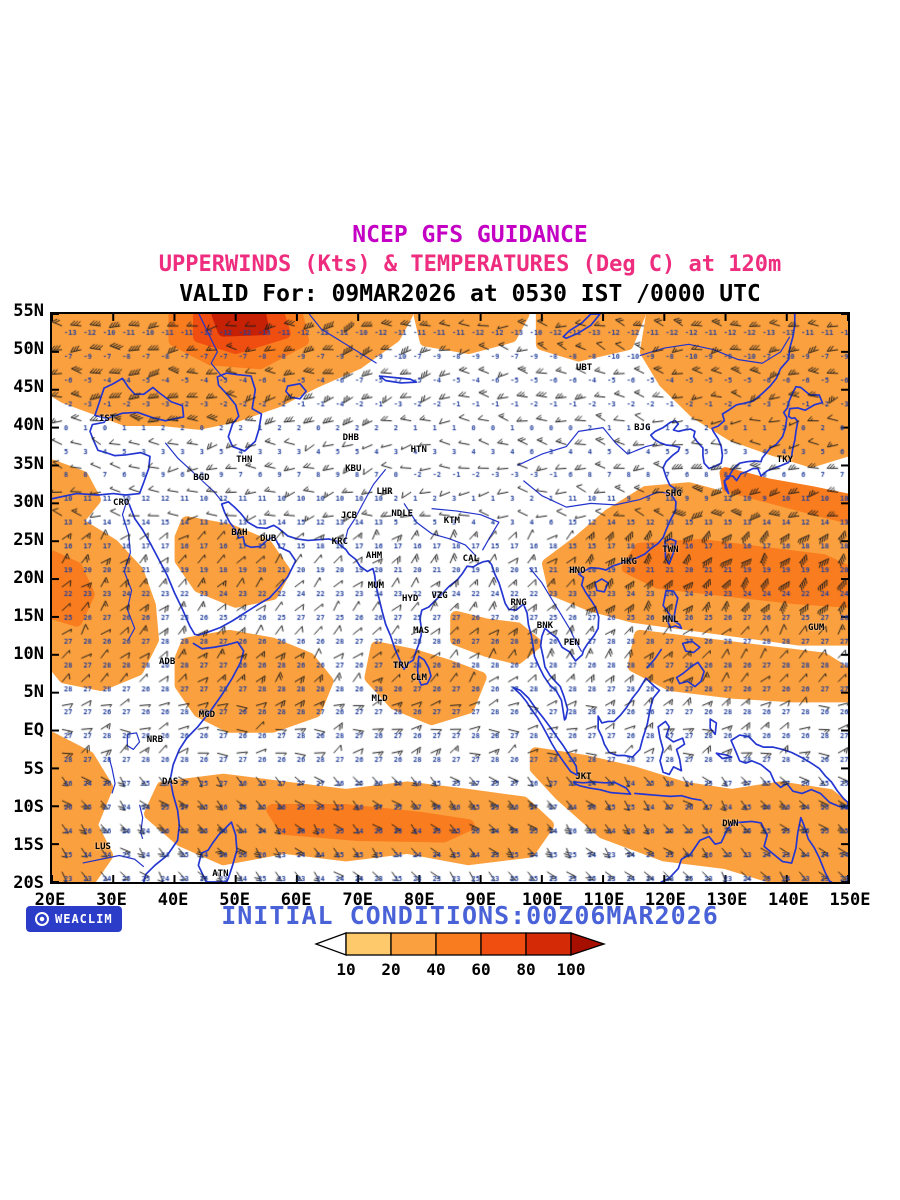 The image size is (900, 1200). I want to click on lat-label: 40N, so click(28, 425).